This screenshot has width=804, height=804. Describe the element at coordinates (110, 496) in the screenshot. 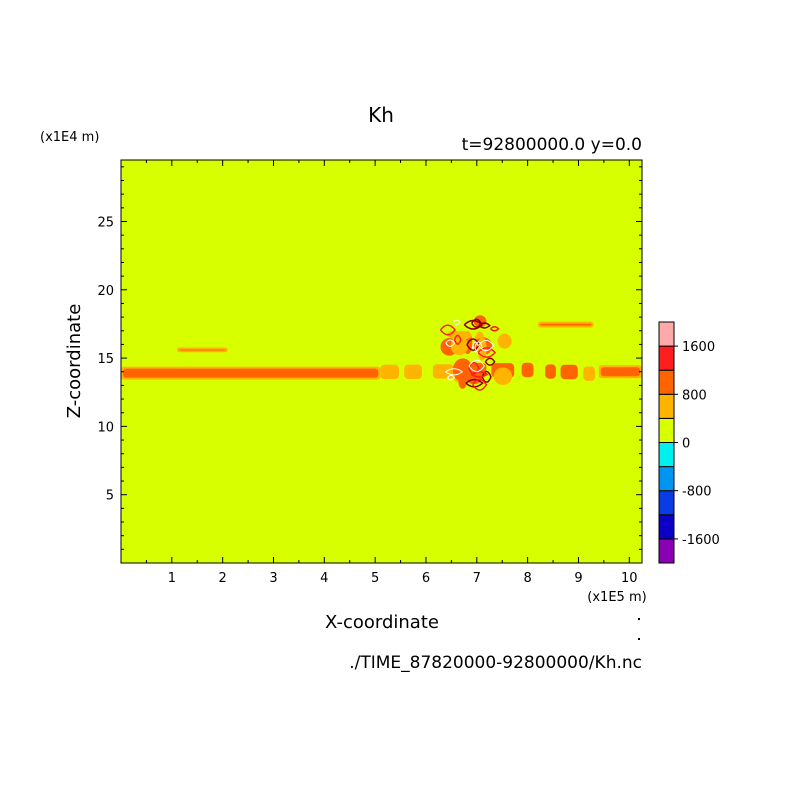

I see `y-tick-label: 5` at that location.